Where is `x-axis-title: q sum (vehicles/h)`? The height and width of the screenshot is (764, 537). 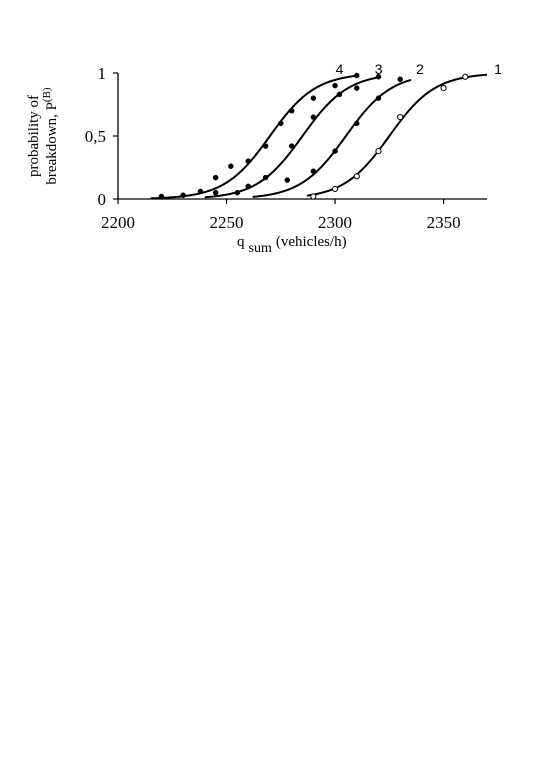
x-axis-title: q sum (vehicles/h) is located at coordinates (292, 245).